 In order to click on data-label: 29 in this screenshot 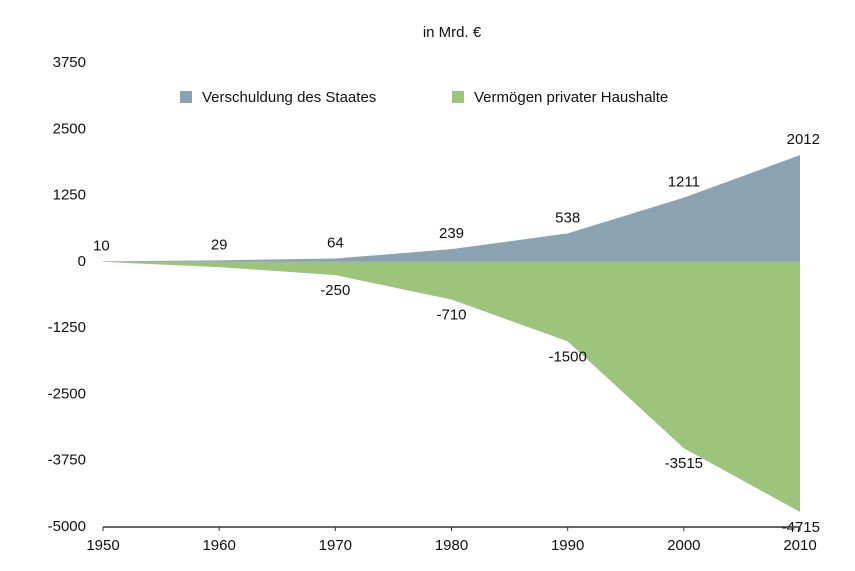, I will do `click(219, 244)`.